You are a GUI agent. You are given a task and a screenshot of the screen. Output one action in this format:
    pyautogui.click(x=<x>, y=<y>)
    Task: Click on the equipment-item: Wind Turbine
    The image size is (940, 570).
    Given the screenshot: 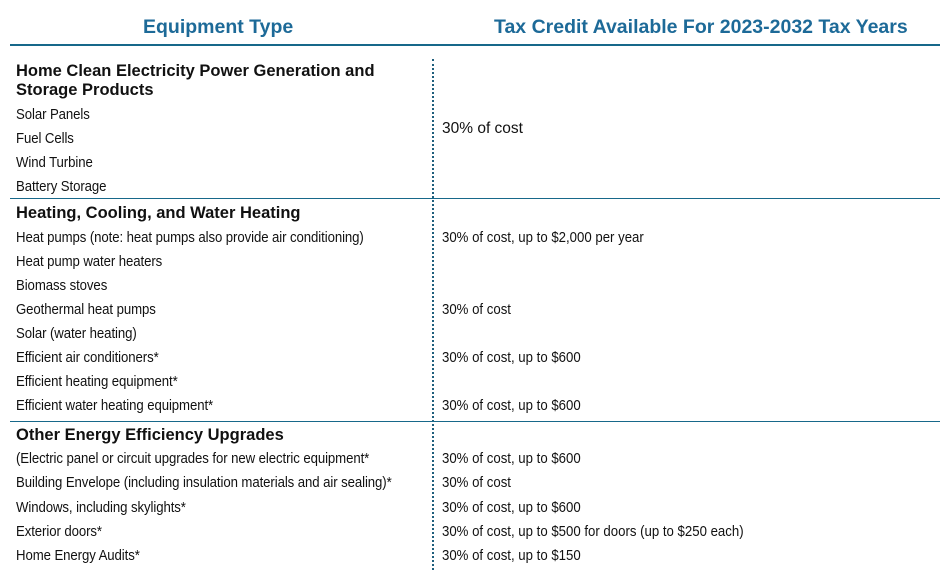 What is the action you would take?
    pyautogui.click(x=54, y=162)
    